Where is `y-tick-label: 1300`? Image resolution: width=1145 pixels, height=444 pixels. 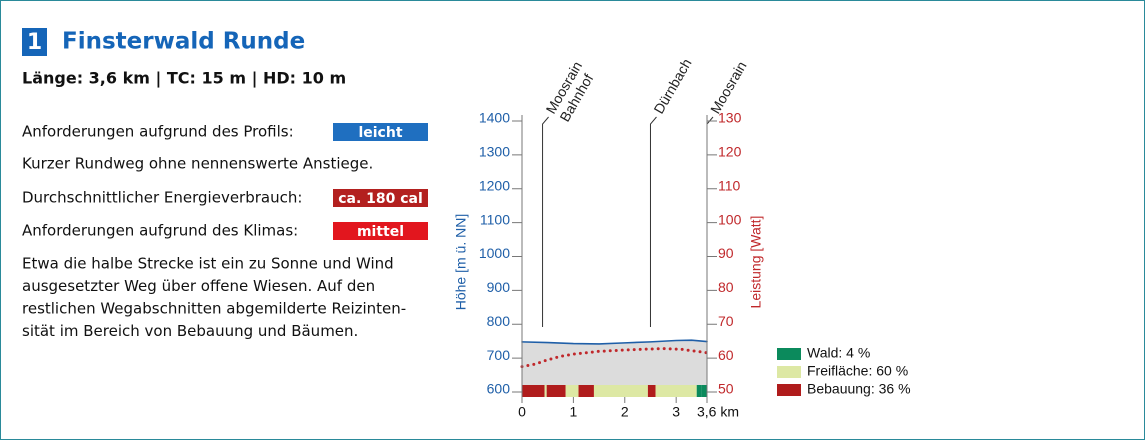
y-tick-label: 1300 is located at coordinates (494, 152).